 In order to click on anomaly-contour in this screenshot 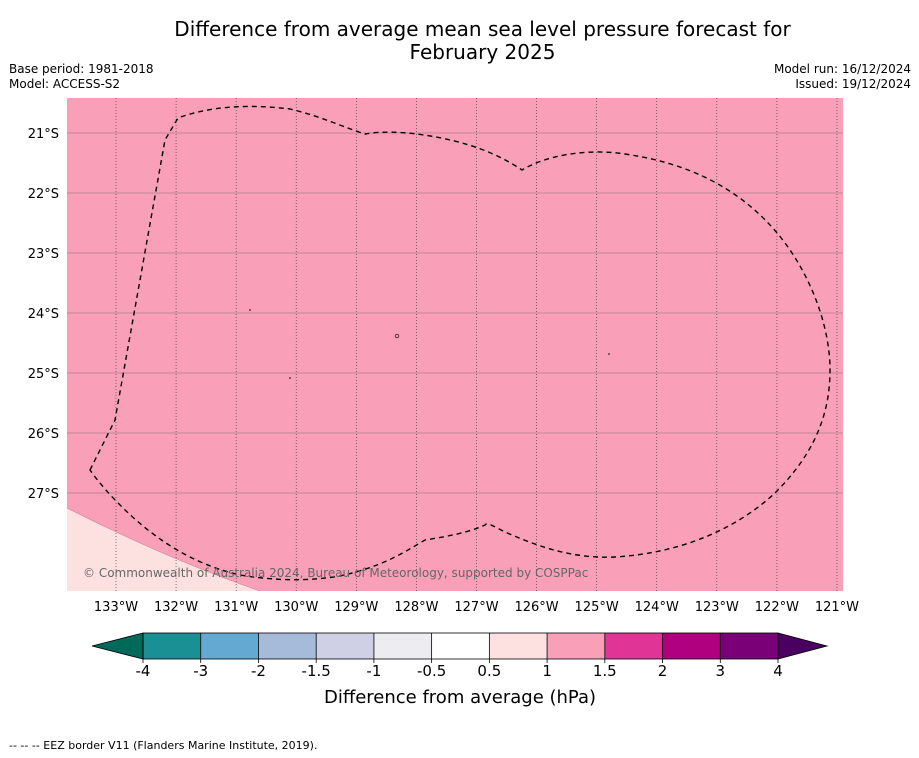, I will do `click(164, 549)`.